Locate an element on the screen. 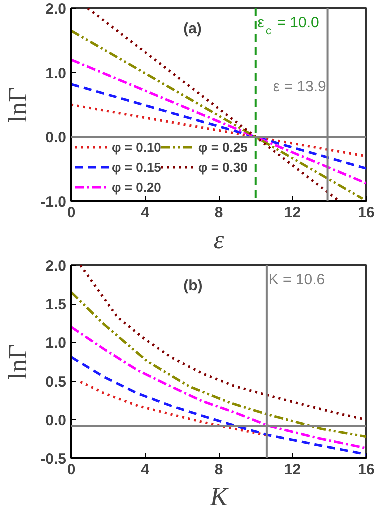  legend-label: φ = 0.25 is located at coordinates (223, 147).